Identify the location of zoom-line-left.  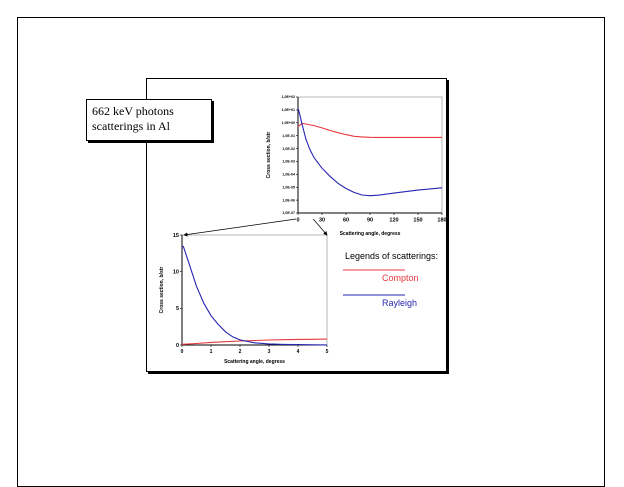
(240, 227).